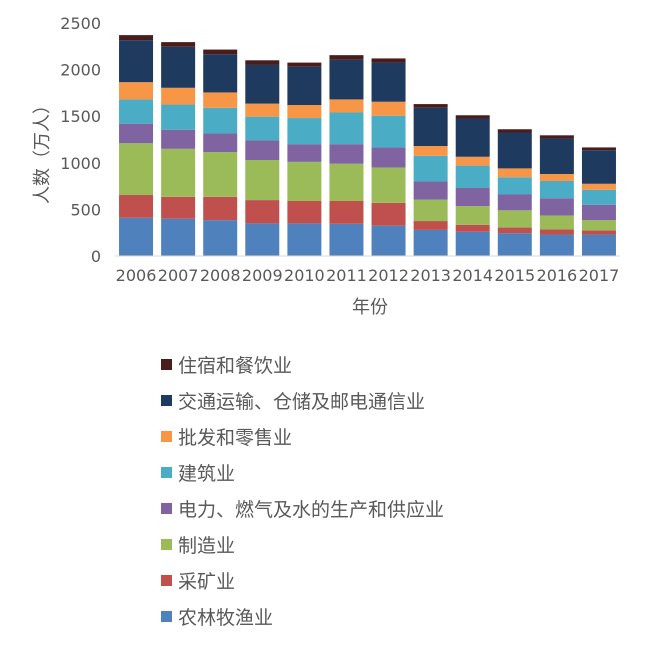 This screenshot has width=650, height=646. Describe the element at coordinates (311, 510) in the screenshot. I see `legend-label: 电力、燃气及水的生产和供应业` at that location.